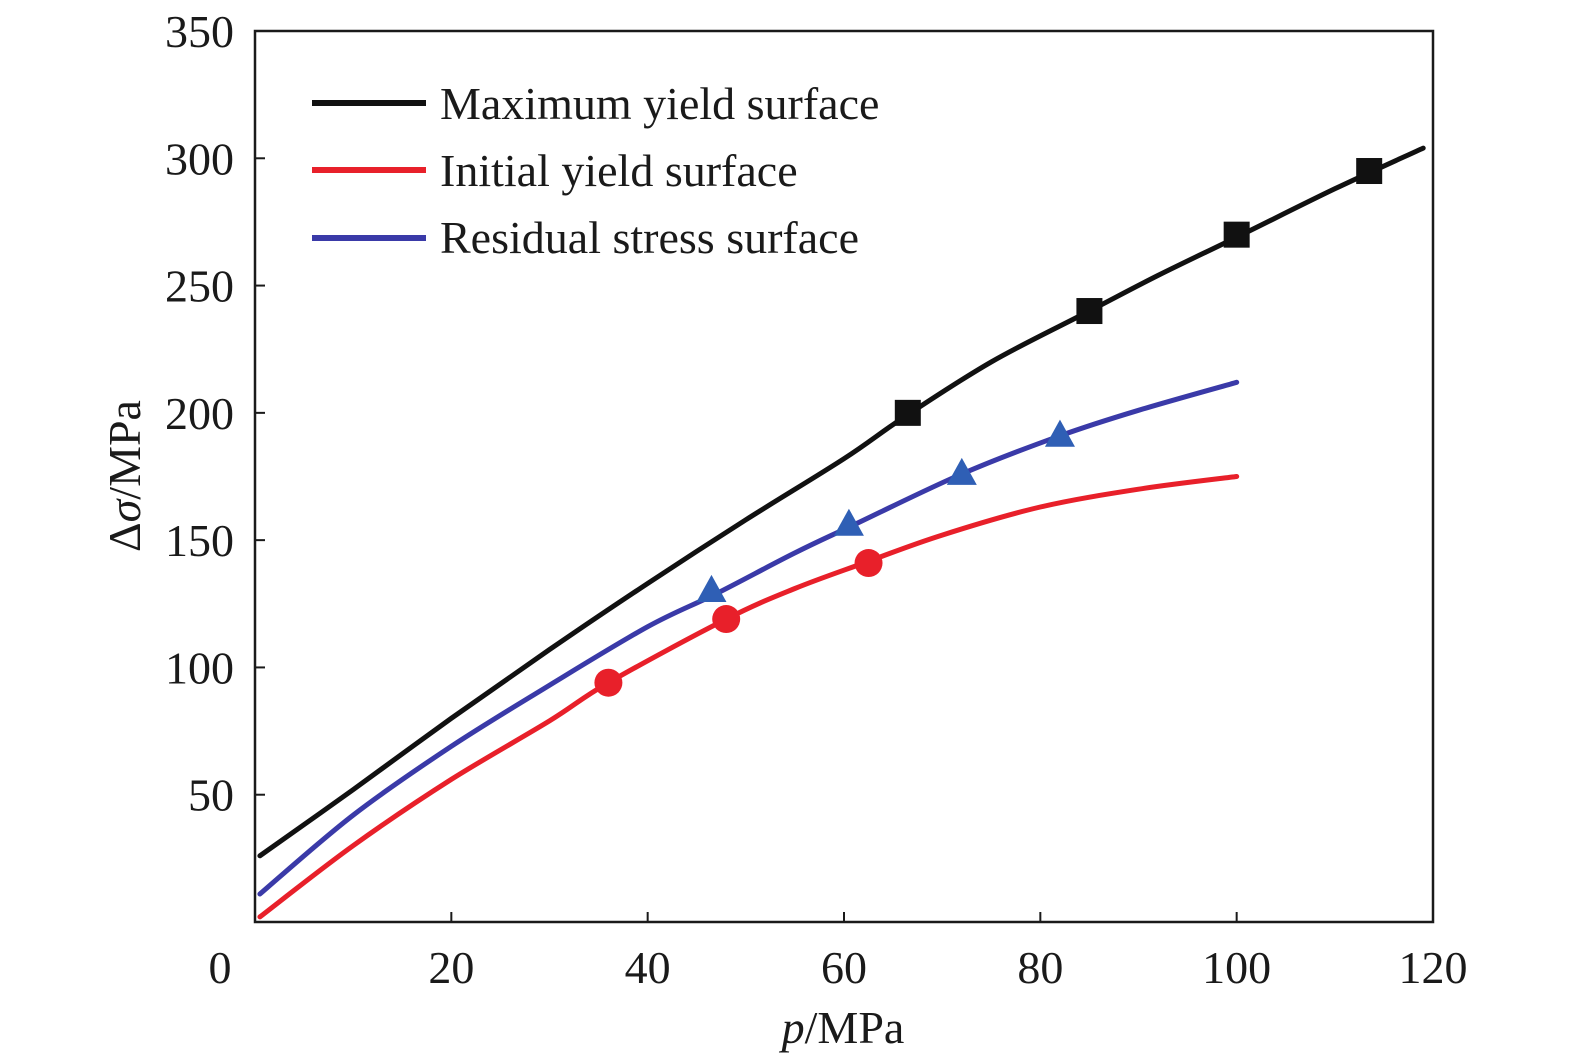  What do you see at coordinates (659, 103) in the screenshot?
I see `legend-label-maximum: Maximum yield surface` at bounding box center [659, 103].